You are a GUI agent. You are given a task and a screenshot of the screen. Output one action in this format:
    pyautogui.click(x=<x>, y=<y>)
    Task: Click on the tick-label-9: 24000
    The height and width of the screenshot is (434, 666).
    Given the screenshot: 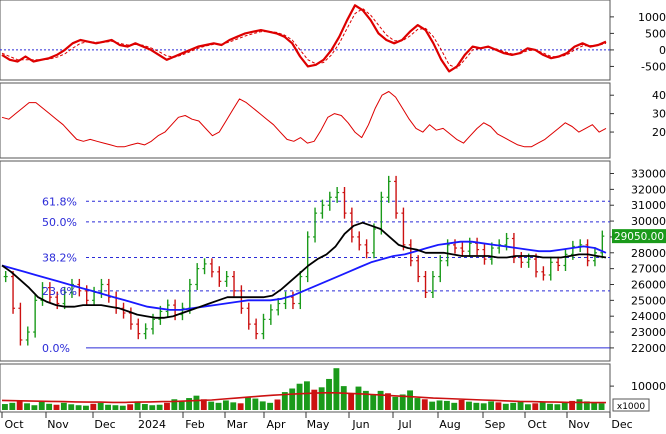 What is the action you would take?
    pyautogui.click(x=648, y=316)
    